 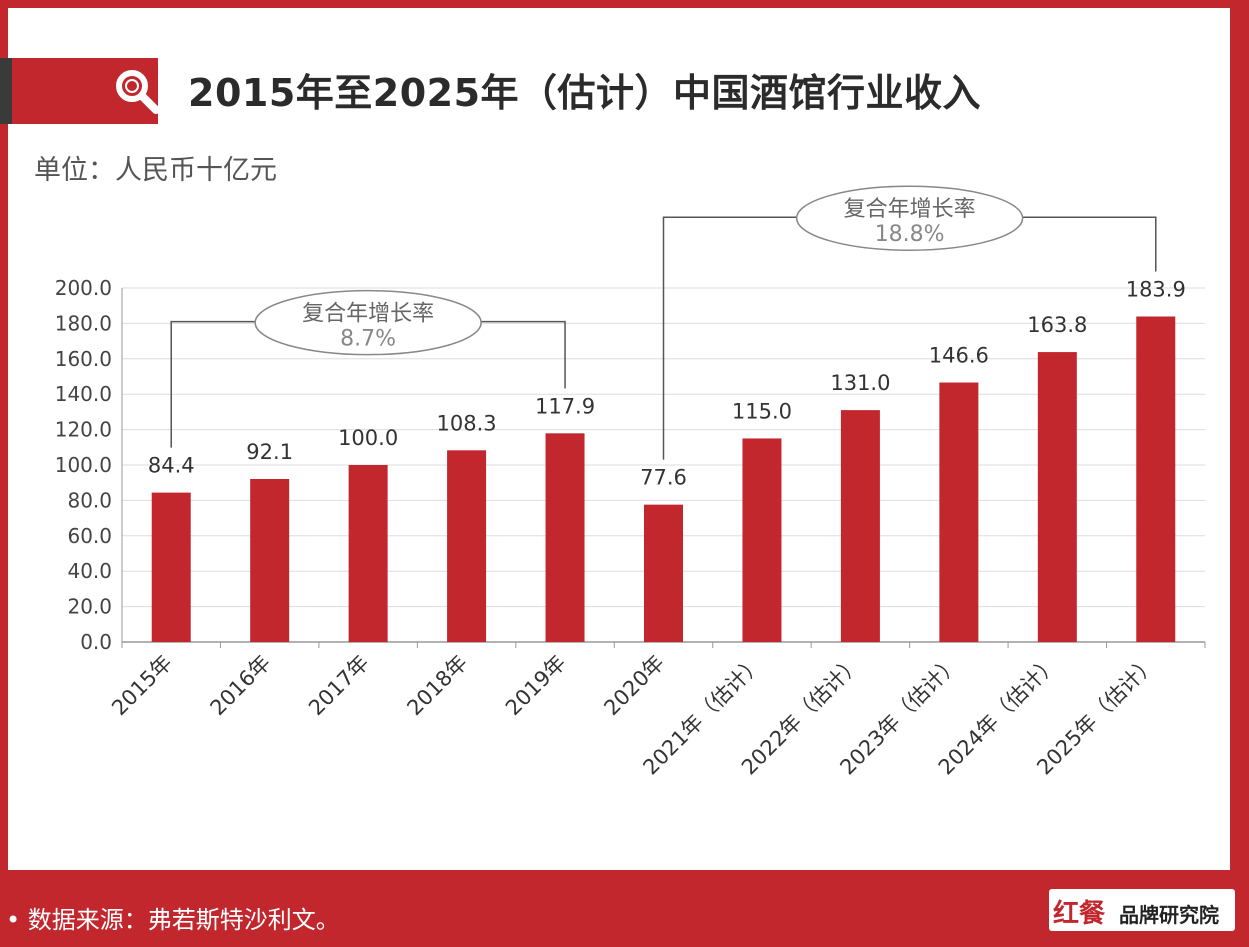 I want to click on brand-logo: 红餐 品牌研究院, so click(x=1142, y=910).